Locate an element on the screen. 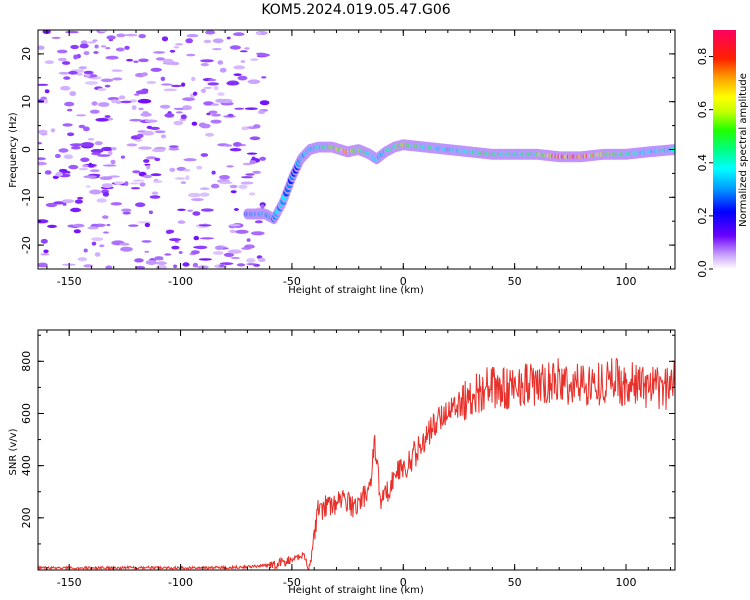 The height and width of the screenshot is (600, 750). x-tick-label: 100 is located at coordinates (626, 582).